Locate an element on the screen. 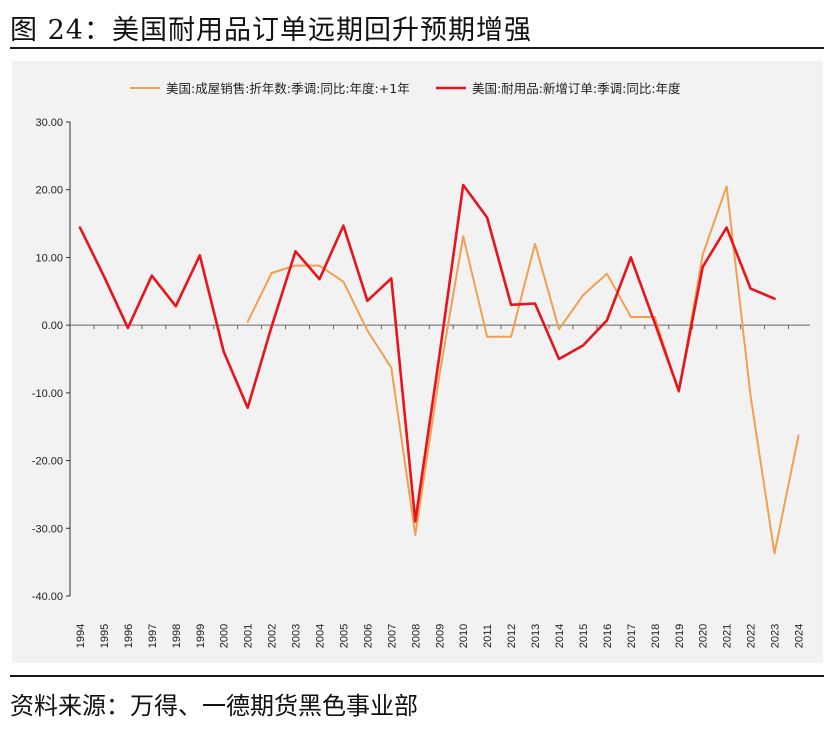 The width and height of the screenshot is (834, 731). x-tick-label: 2007 is located at coordinates (392, 636).